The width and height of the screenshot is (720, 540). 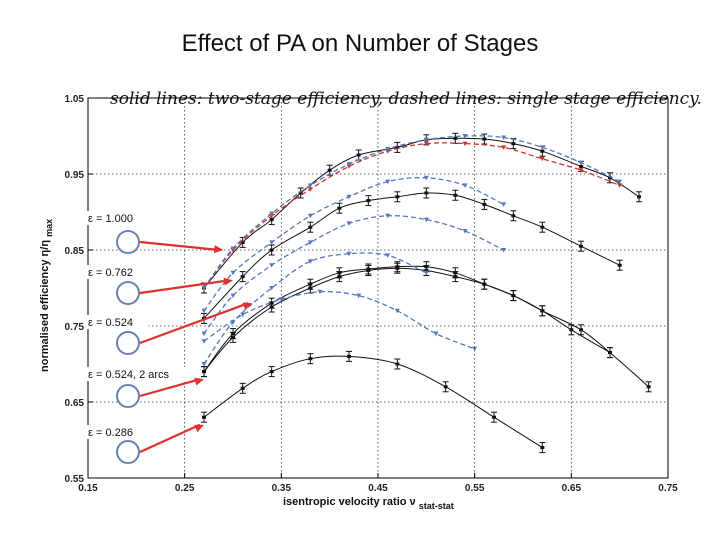 I want to click on y-axis-label-sub: max, so click(x=49, y=228).